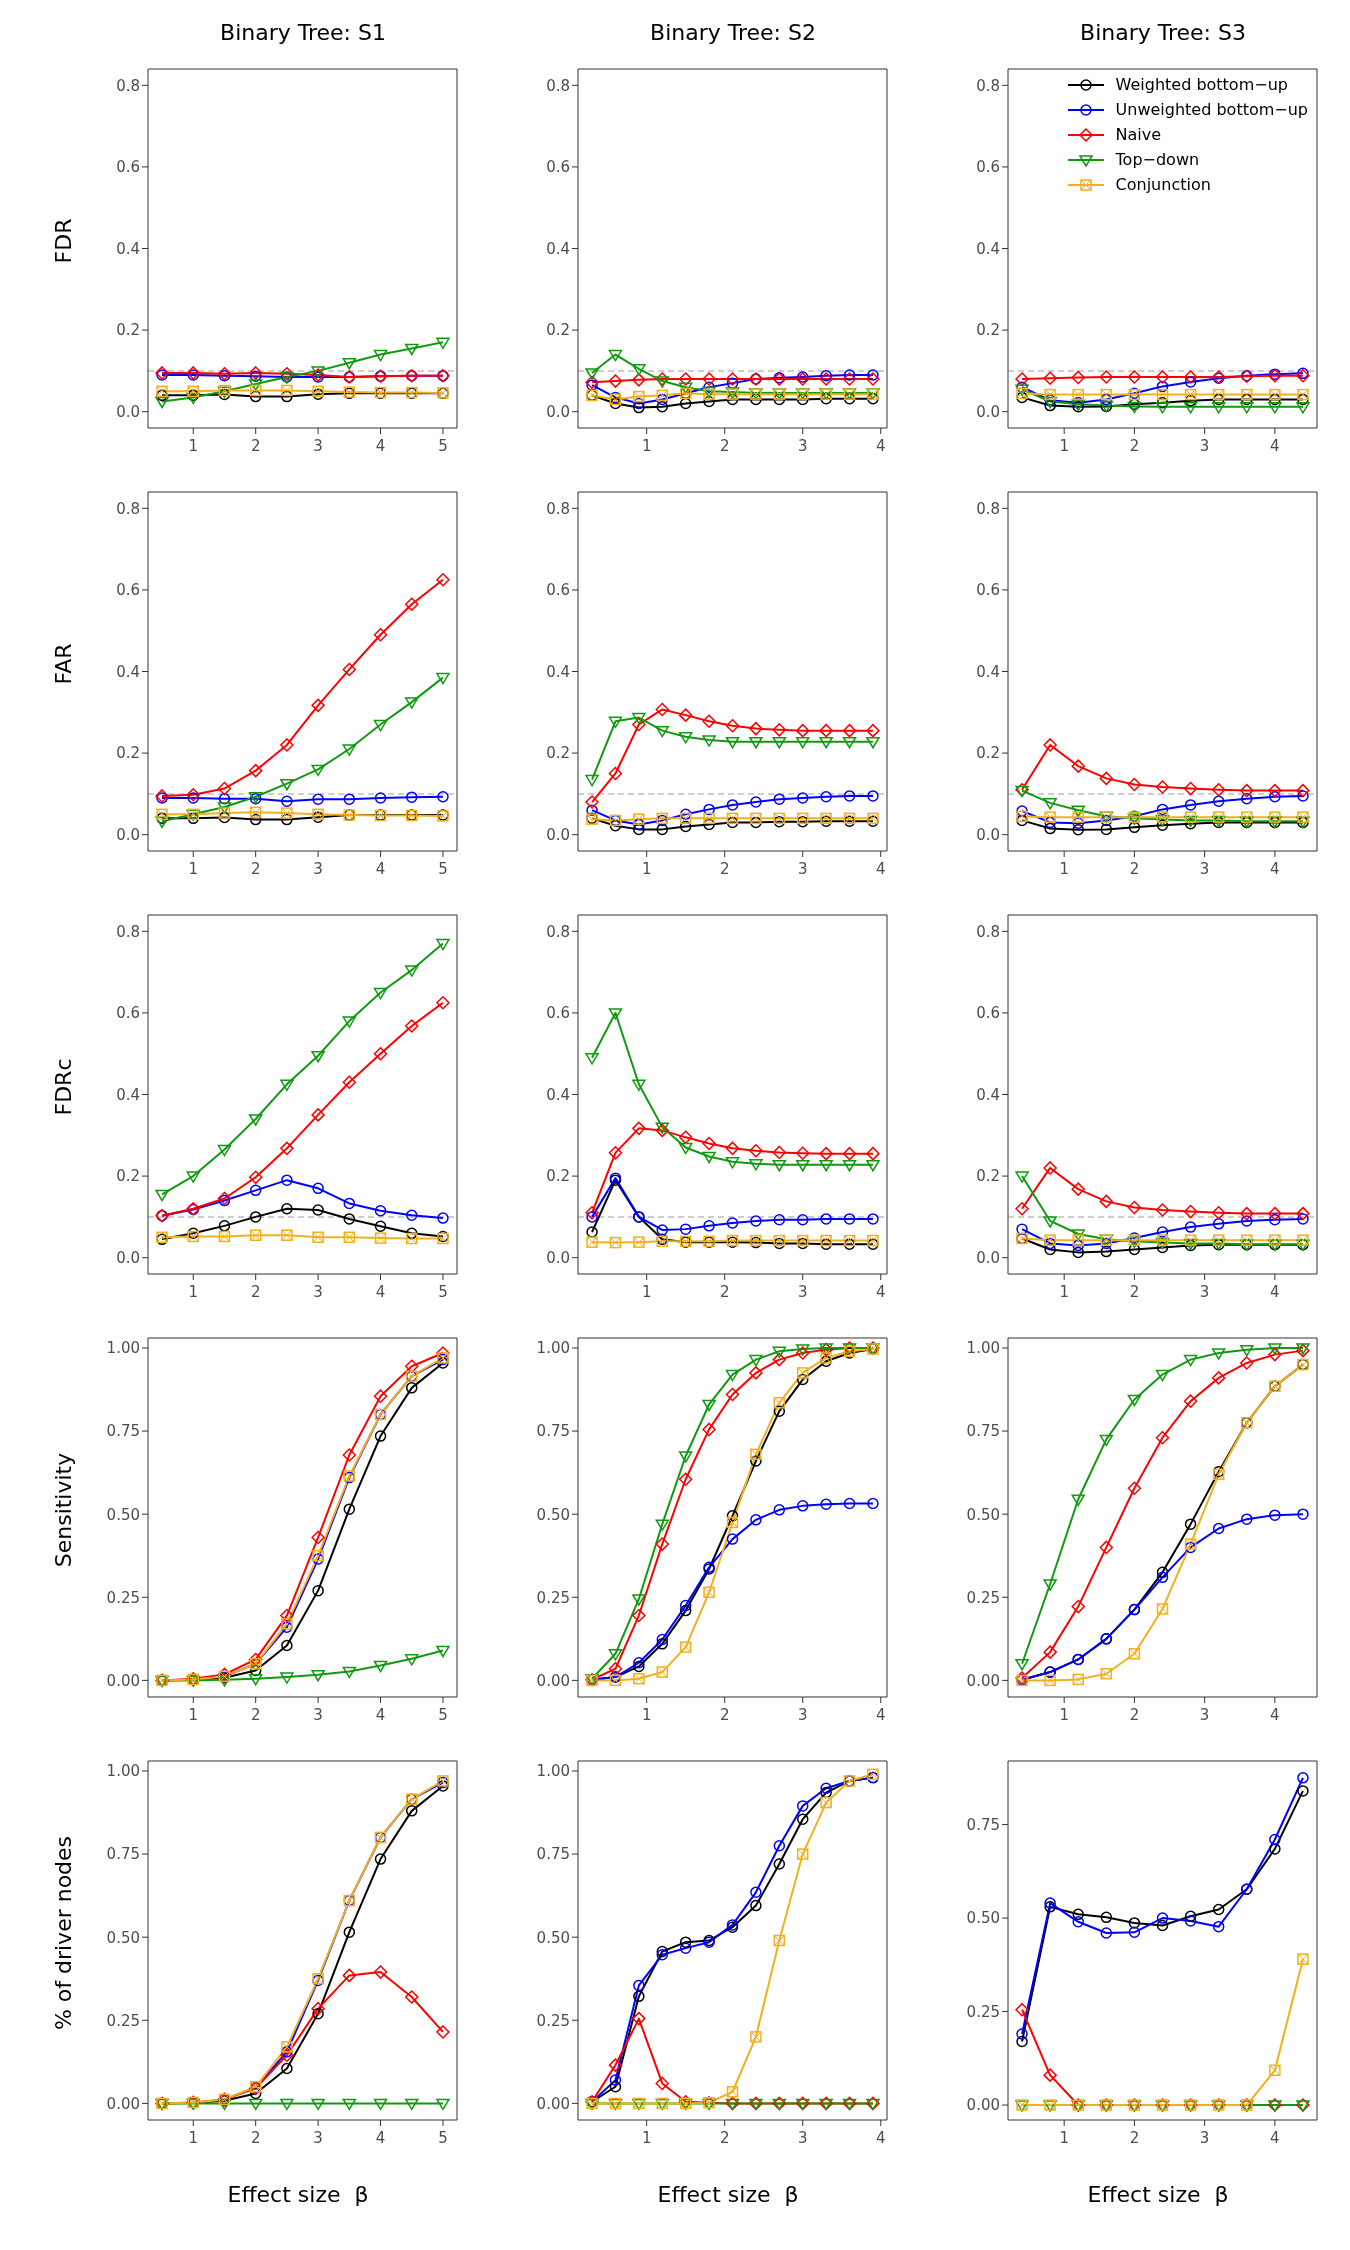 The width and height of the screenshot is (1350, 2250). Describe the element at coordinates (1201, 84) in the screenshot. I see `legend-label: Weighted bottom−up` at that location.